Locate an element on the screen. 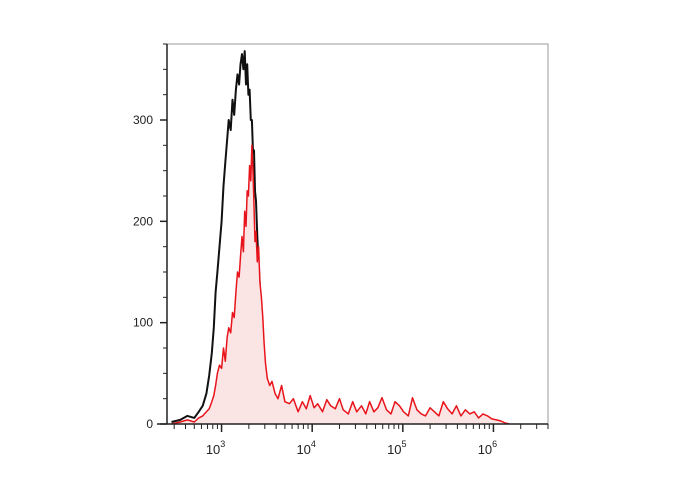 The image size is (688, 490). x-tick-label: 10³ is located at coordinates (215, 448).